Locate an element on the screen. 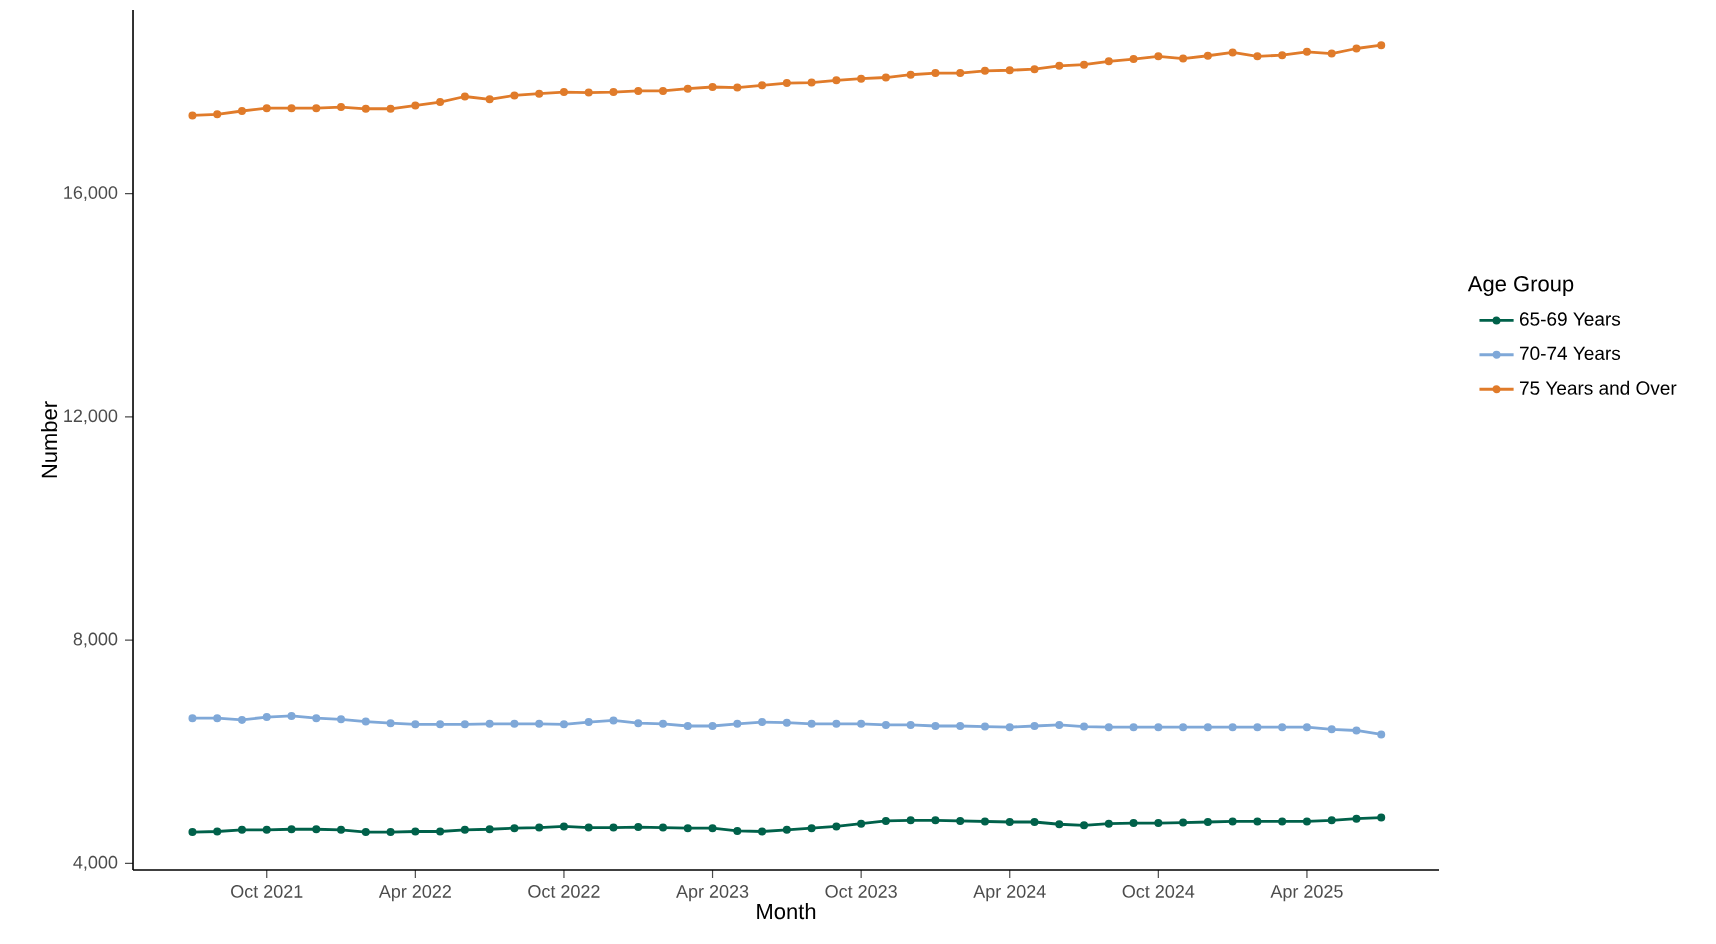  legend-title: Age Group is located at coordinates (1520, 285).